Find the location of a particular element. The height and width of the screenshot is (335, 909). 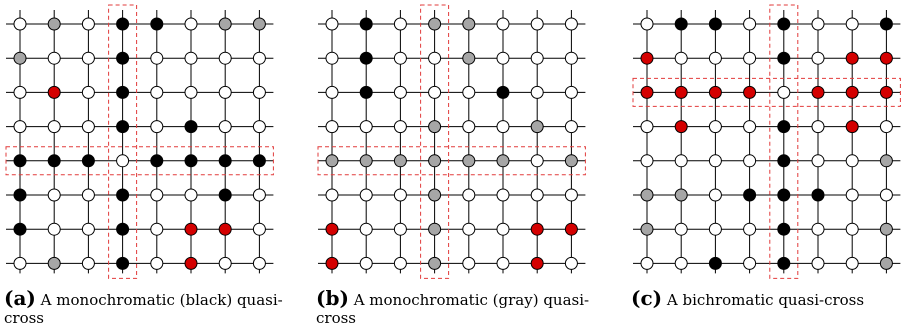

highlight-column-box is located at coordinates (123, 141).